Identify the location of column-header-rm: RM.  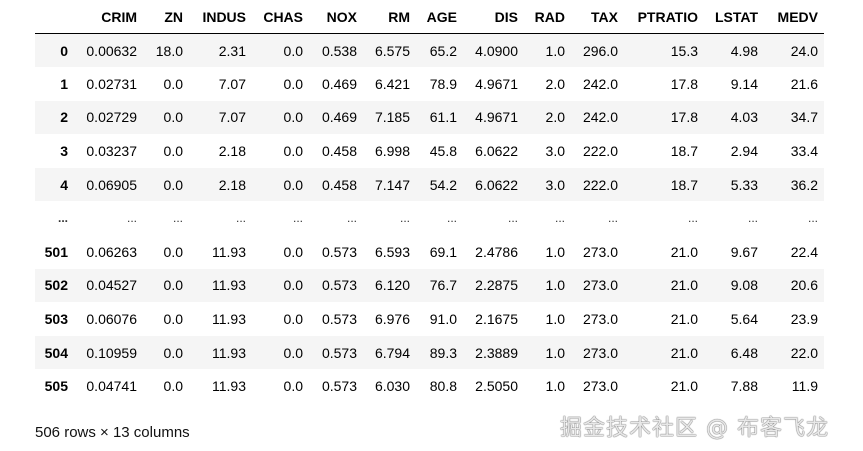
(389, 17).